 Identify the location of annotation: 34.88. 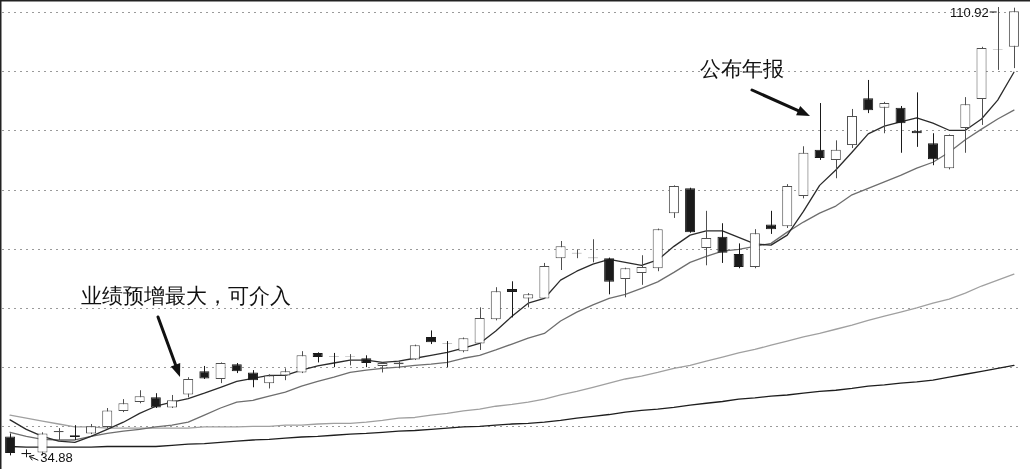
(56, 457).